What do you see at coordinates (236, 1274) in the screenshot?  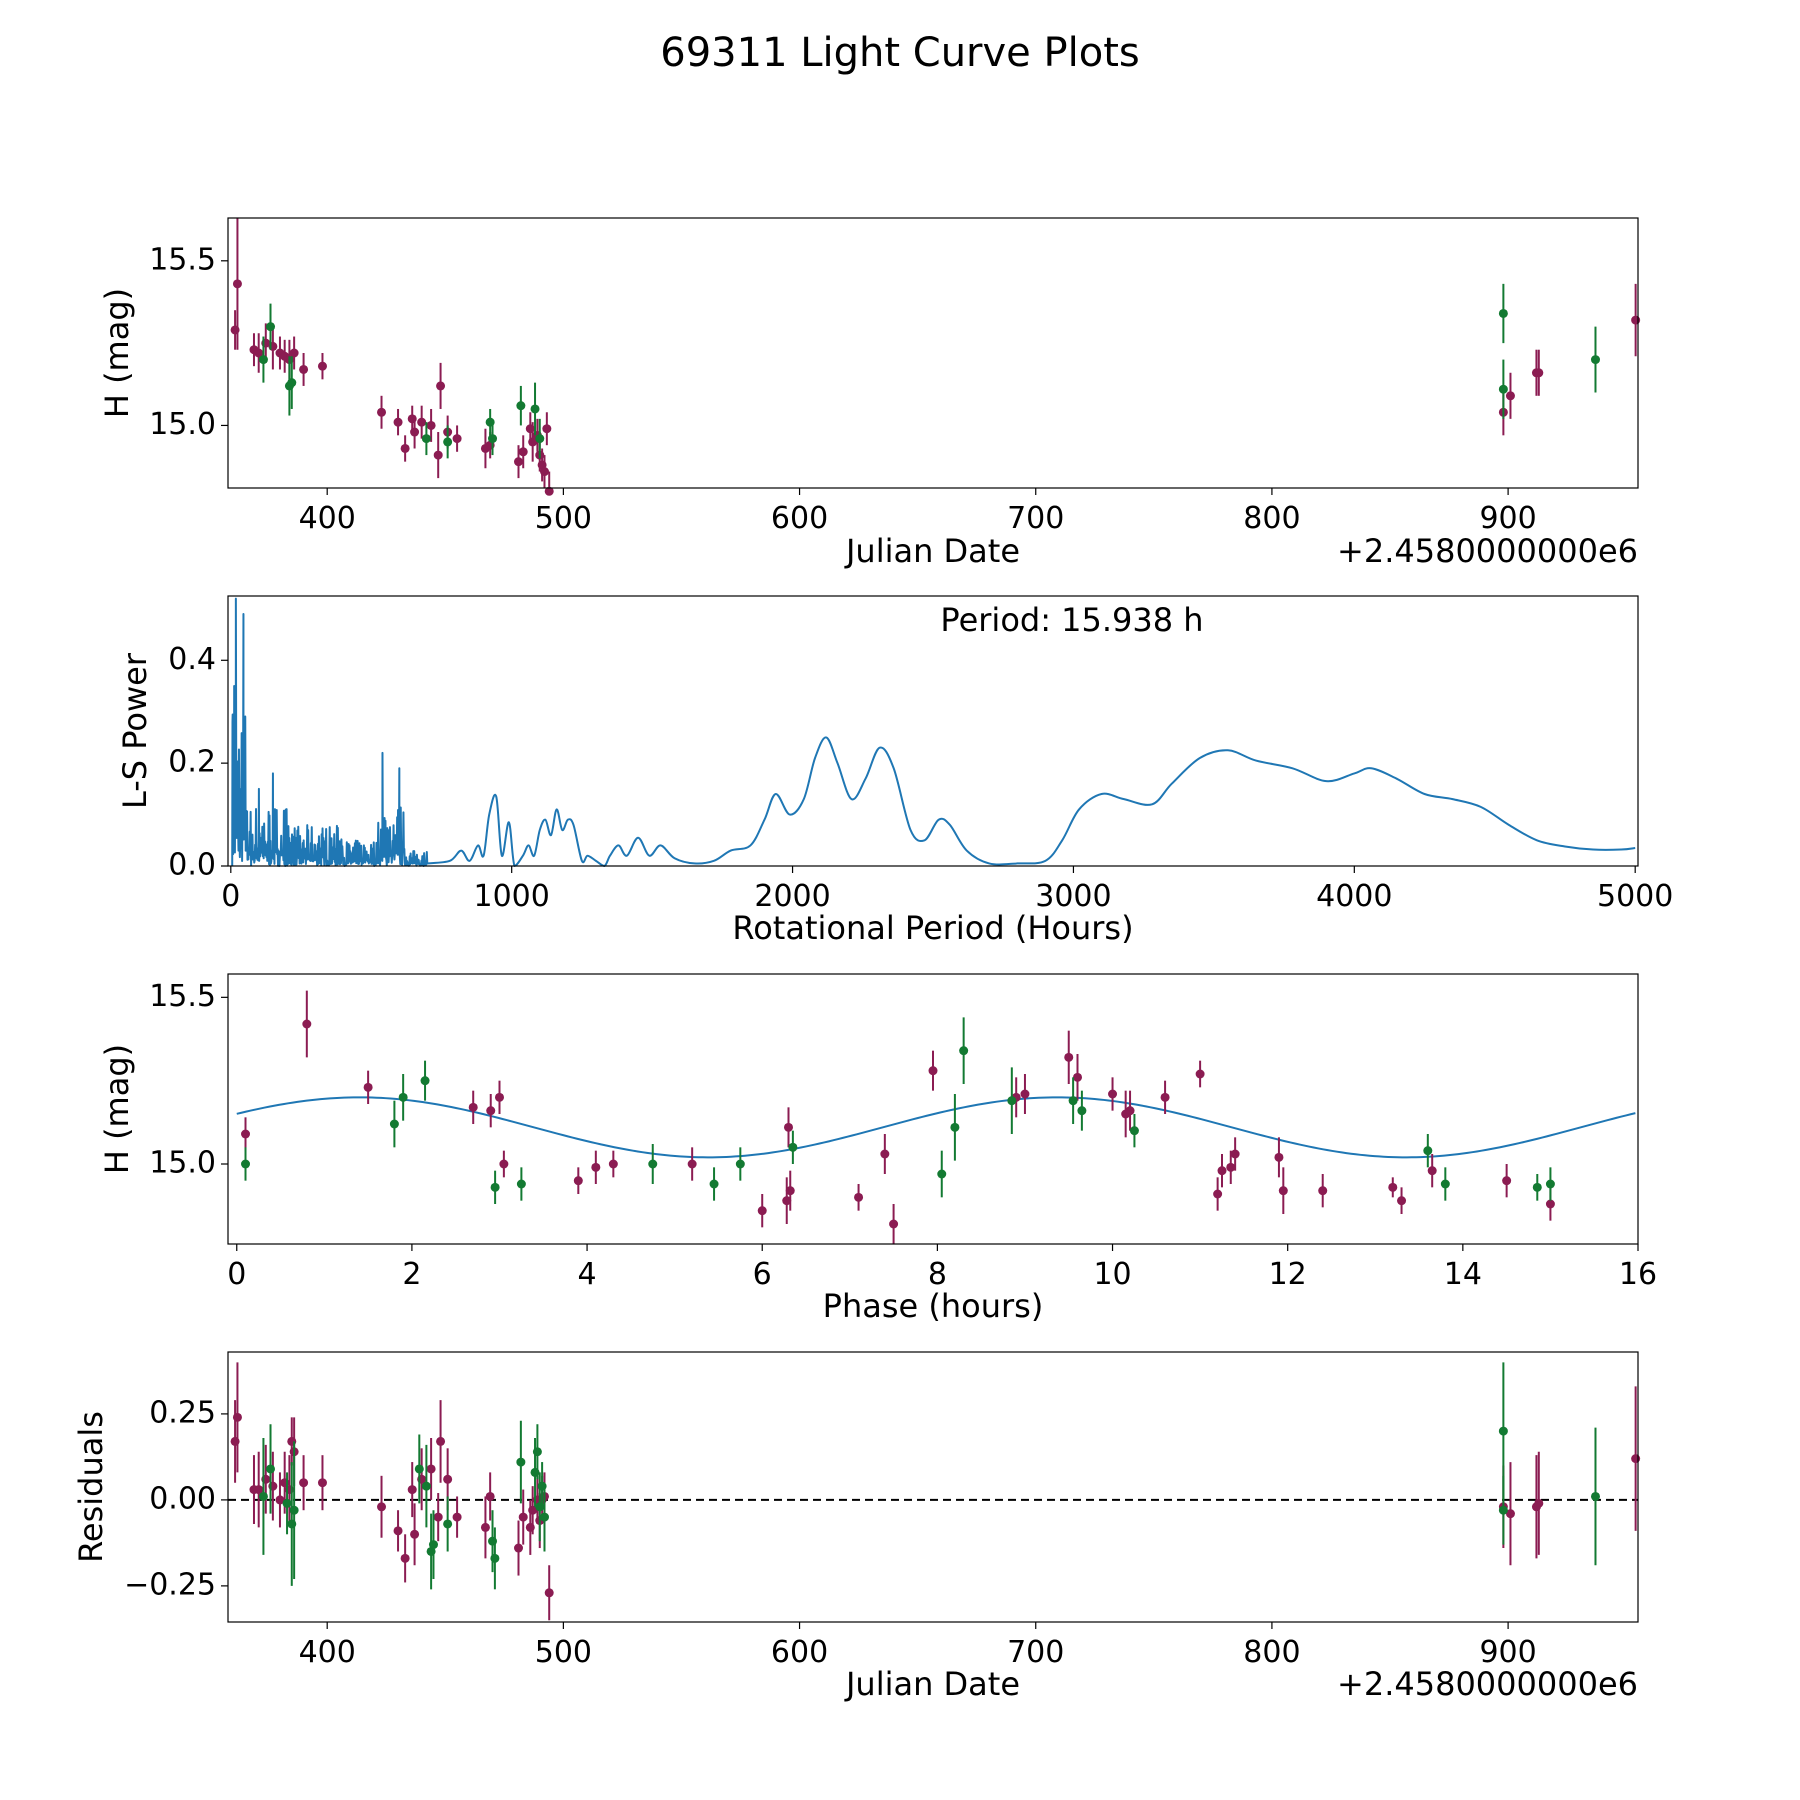 I see `phased-xtick-label: 0` at bounding box center [236, 1274].